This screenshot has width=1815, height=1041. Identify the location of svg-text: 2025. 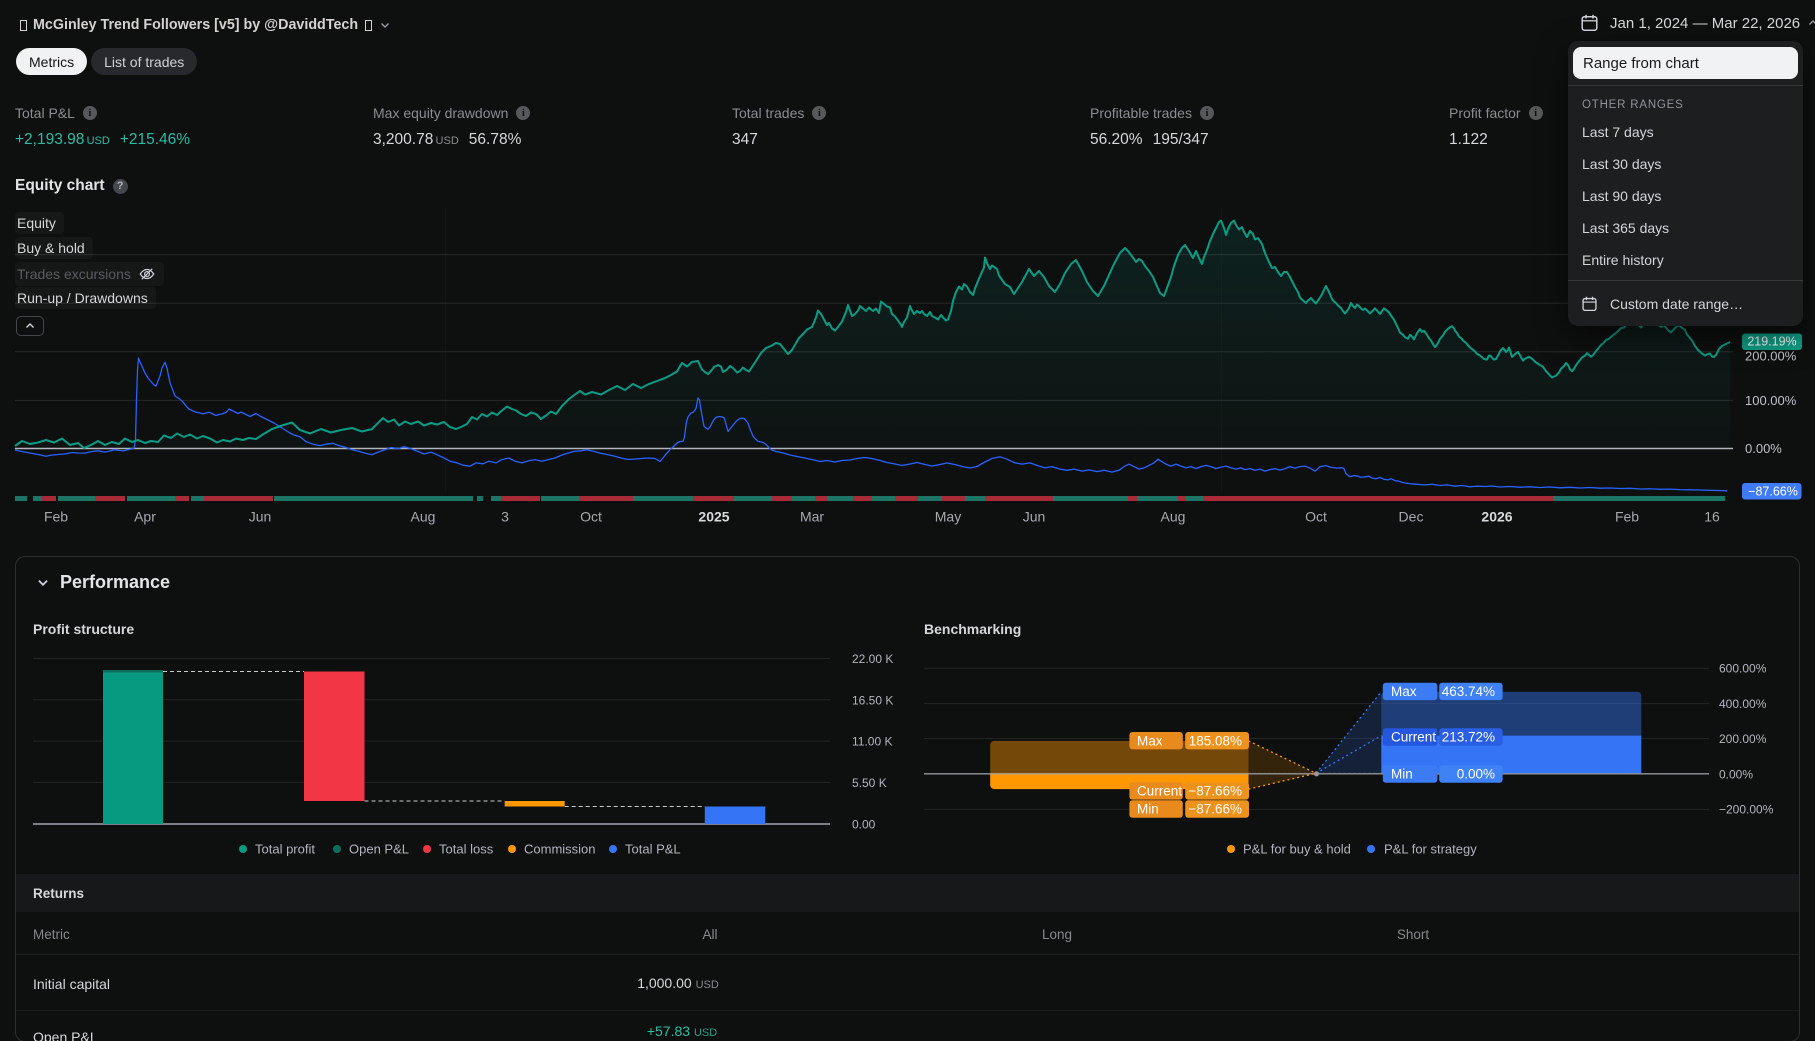
(713, 517).